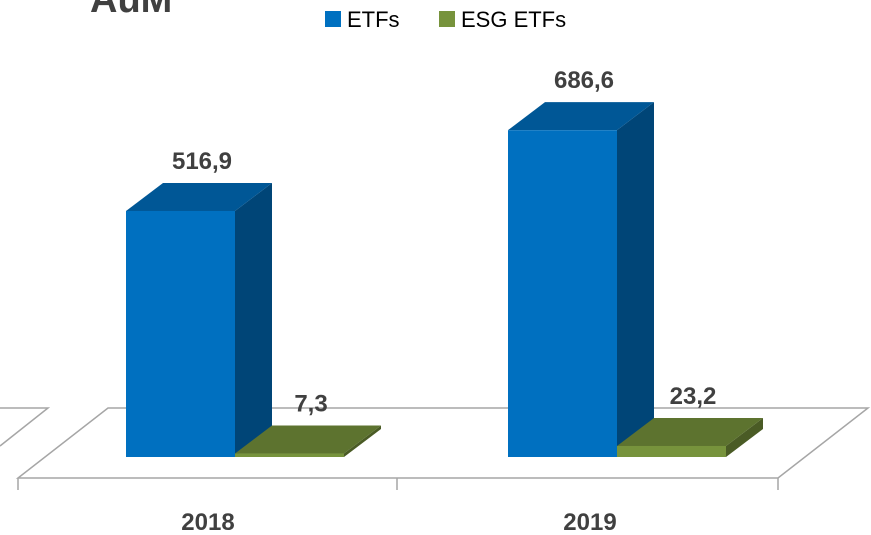  What do you see at coordinates (693, 396) in the screenshot?
I see `data-label: 23,2` at bounding box center [693, 396].